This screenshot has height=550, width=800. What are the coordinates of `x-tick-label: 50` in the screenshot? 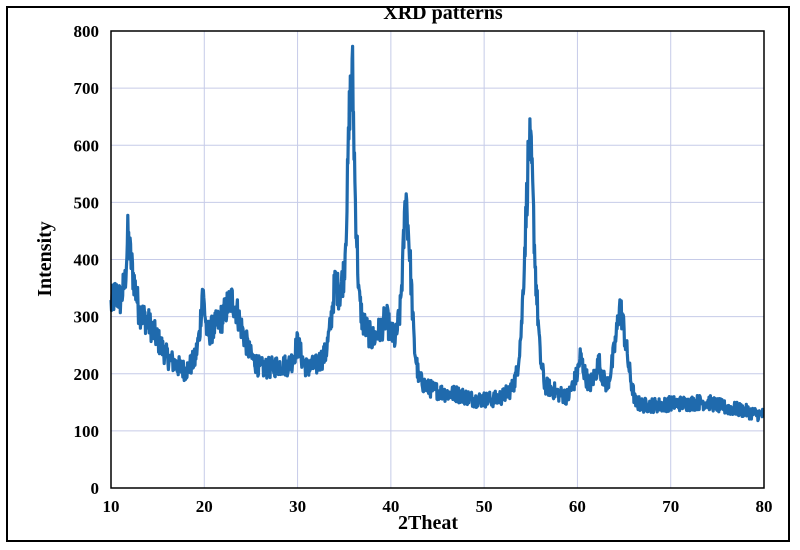 It's located at (484, 506).